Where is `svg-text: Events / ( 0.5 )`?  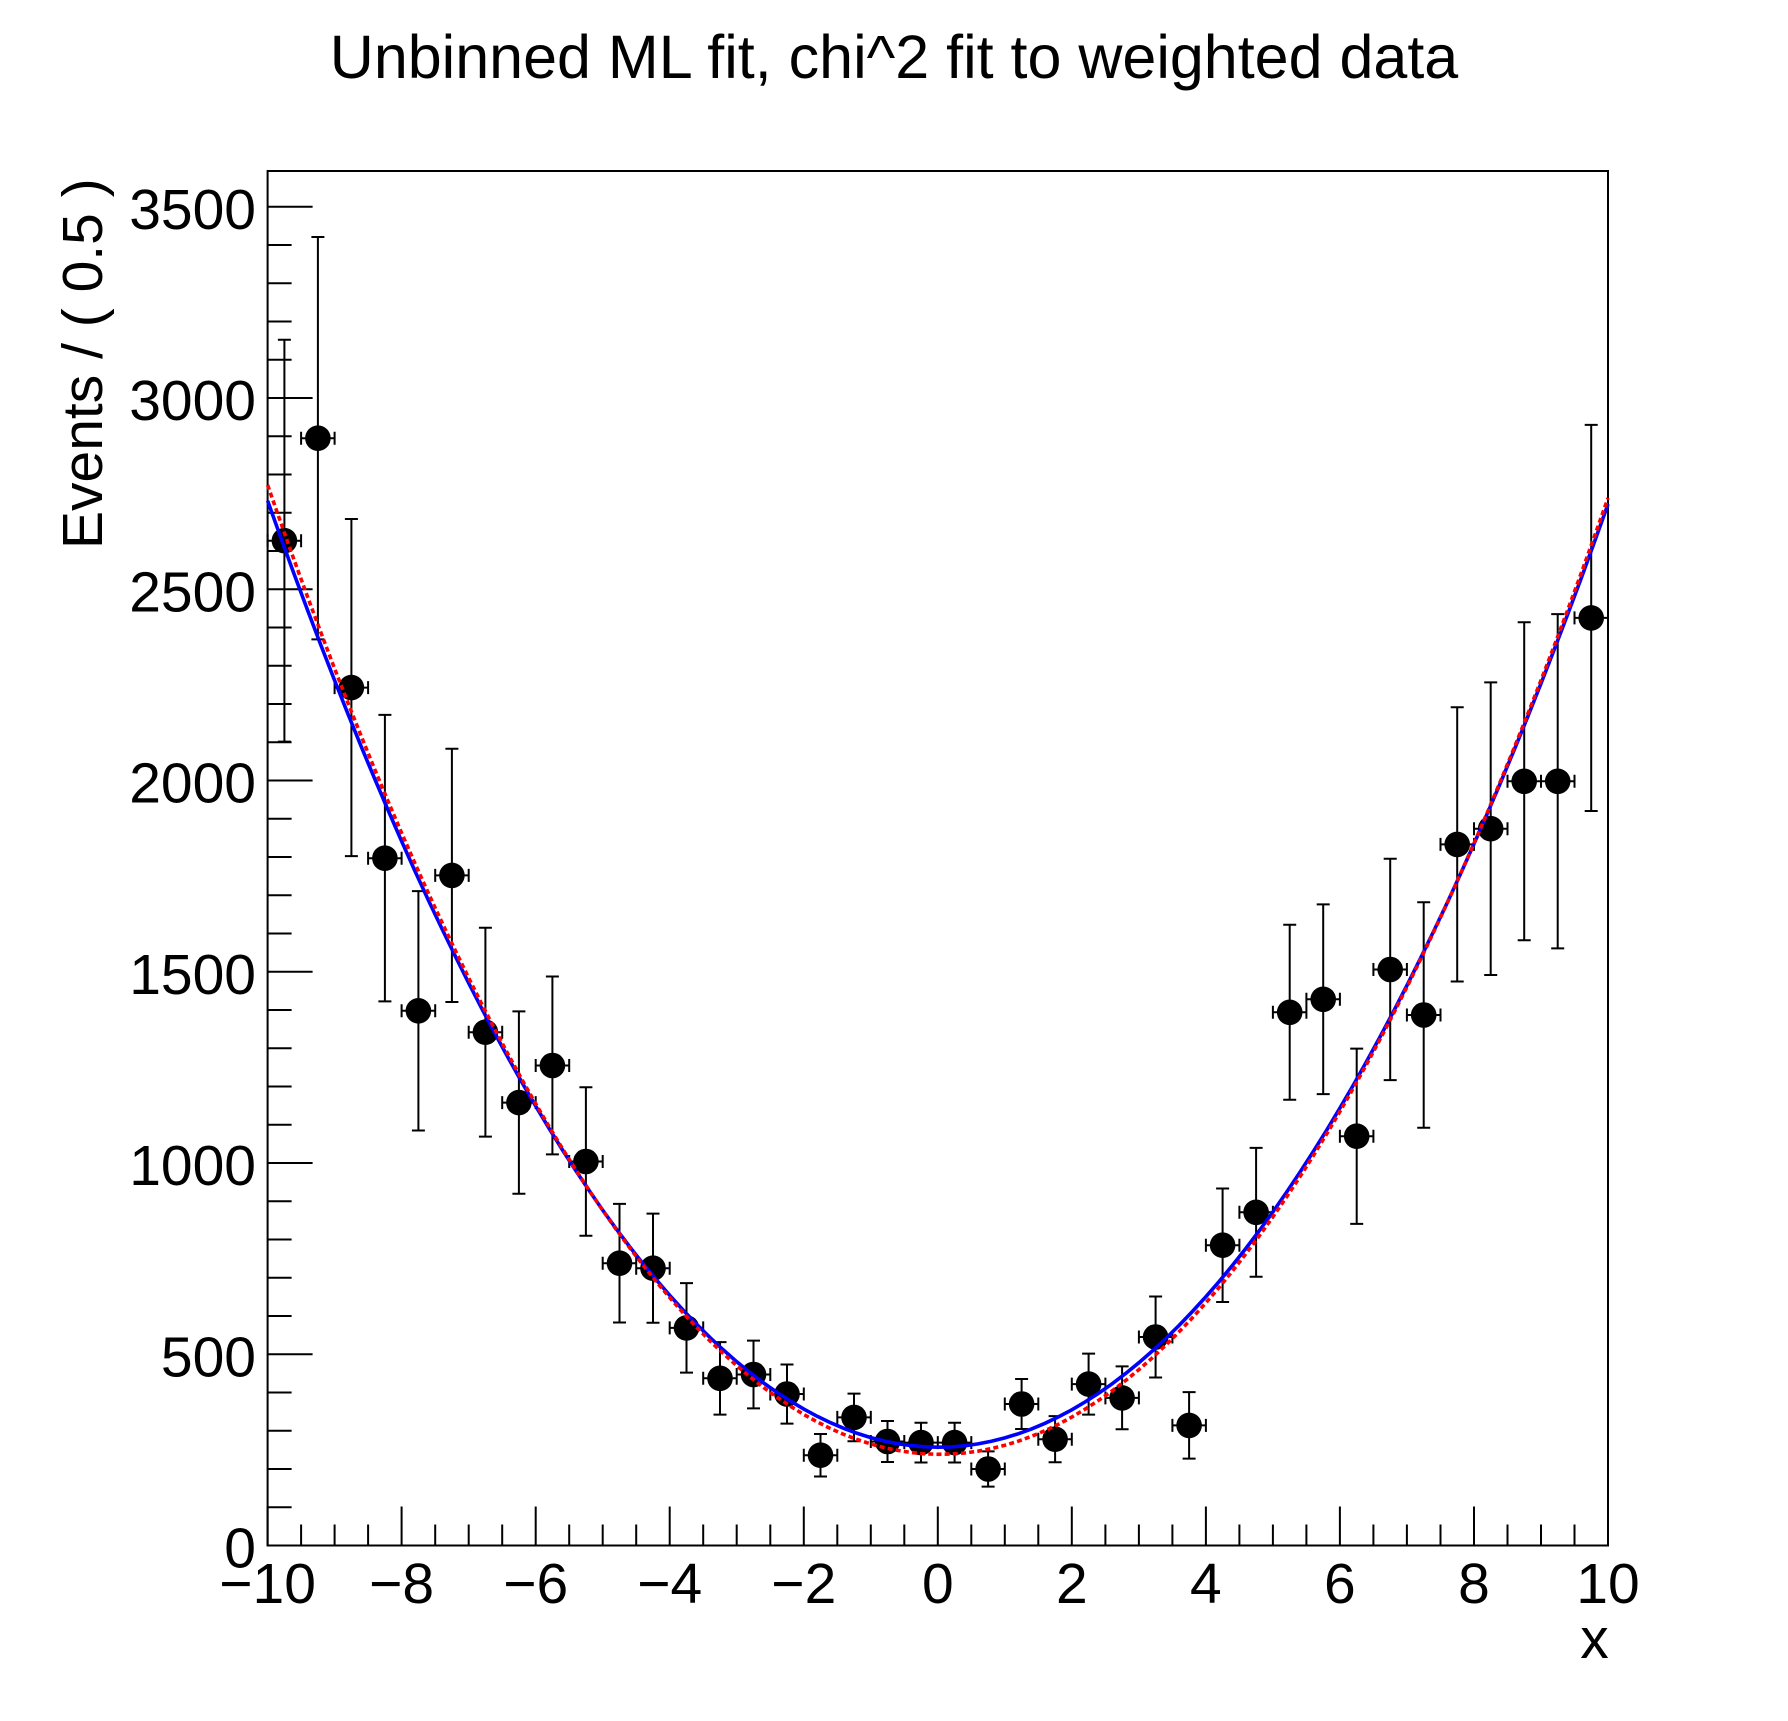
svg-text: Events / ( 0.5 ) is located at coordinates (83, 363).